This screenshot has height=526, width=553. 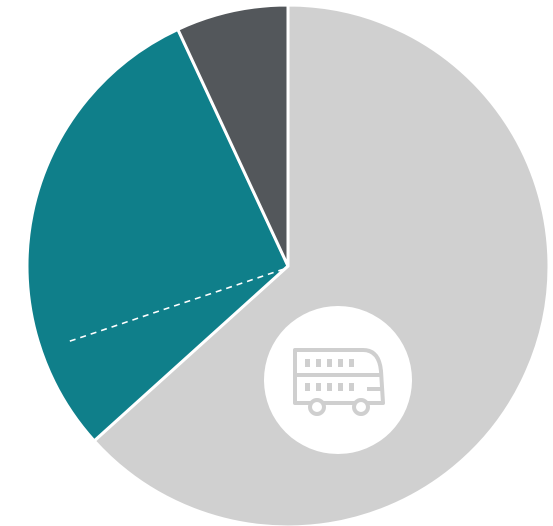 I want to click on center-badge, so click(x=338, y=380).